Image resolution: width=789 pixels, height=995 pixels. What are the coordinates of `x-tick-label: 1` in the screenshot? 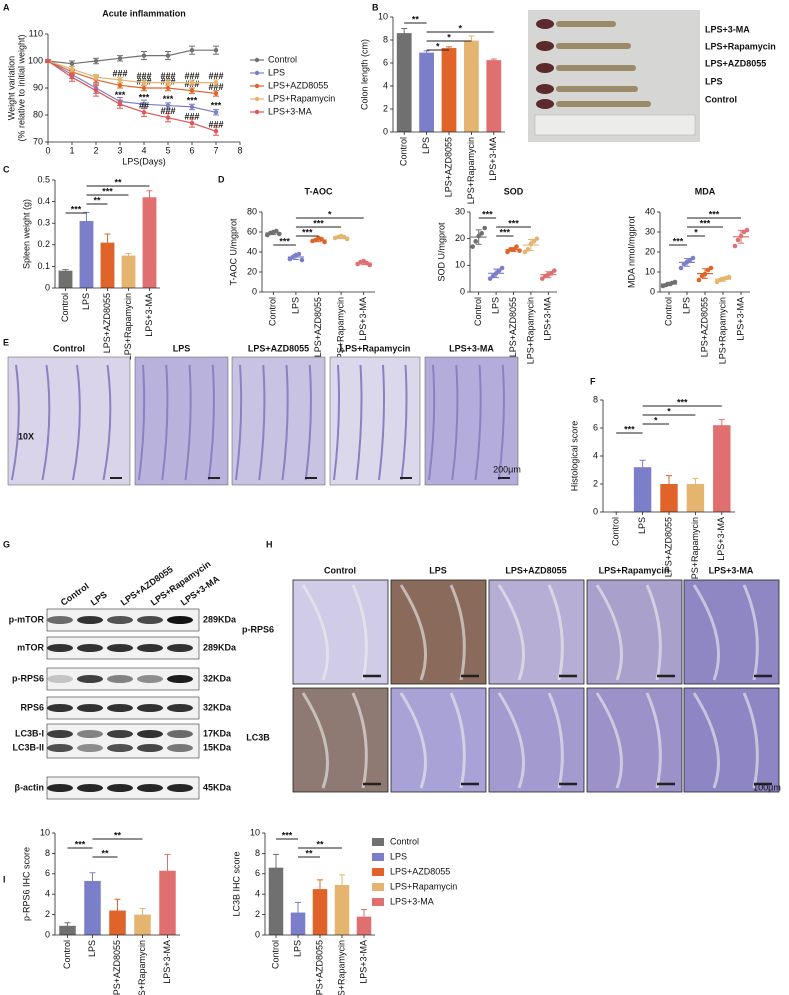 It's located at (71, 150).